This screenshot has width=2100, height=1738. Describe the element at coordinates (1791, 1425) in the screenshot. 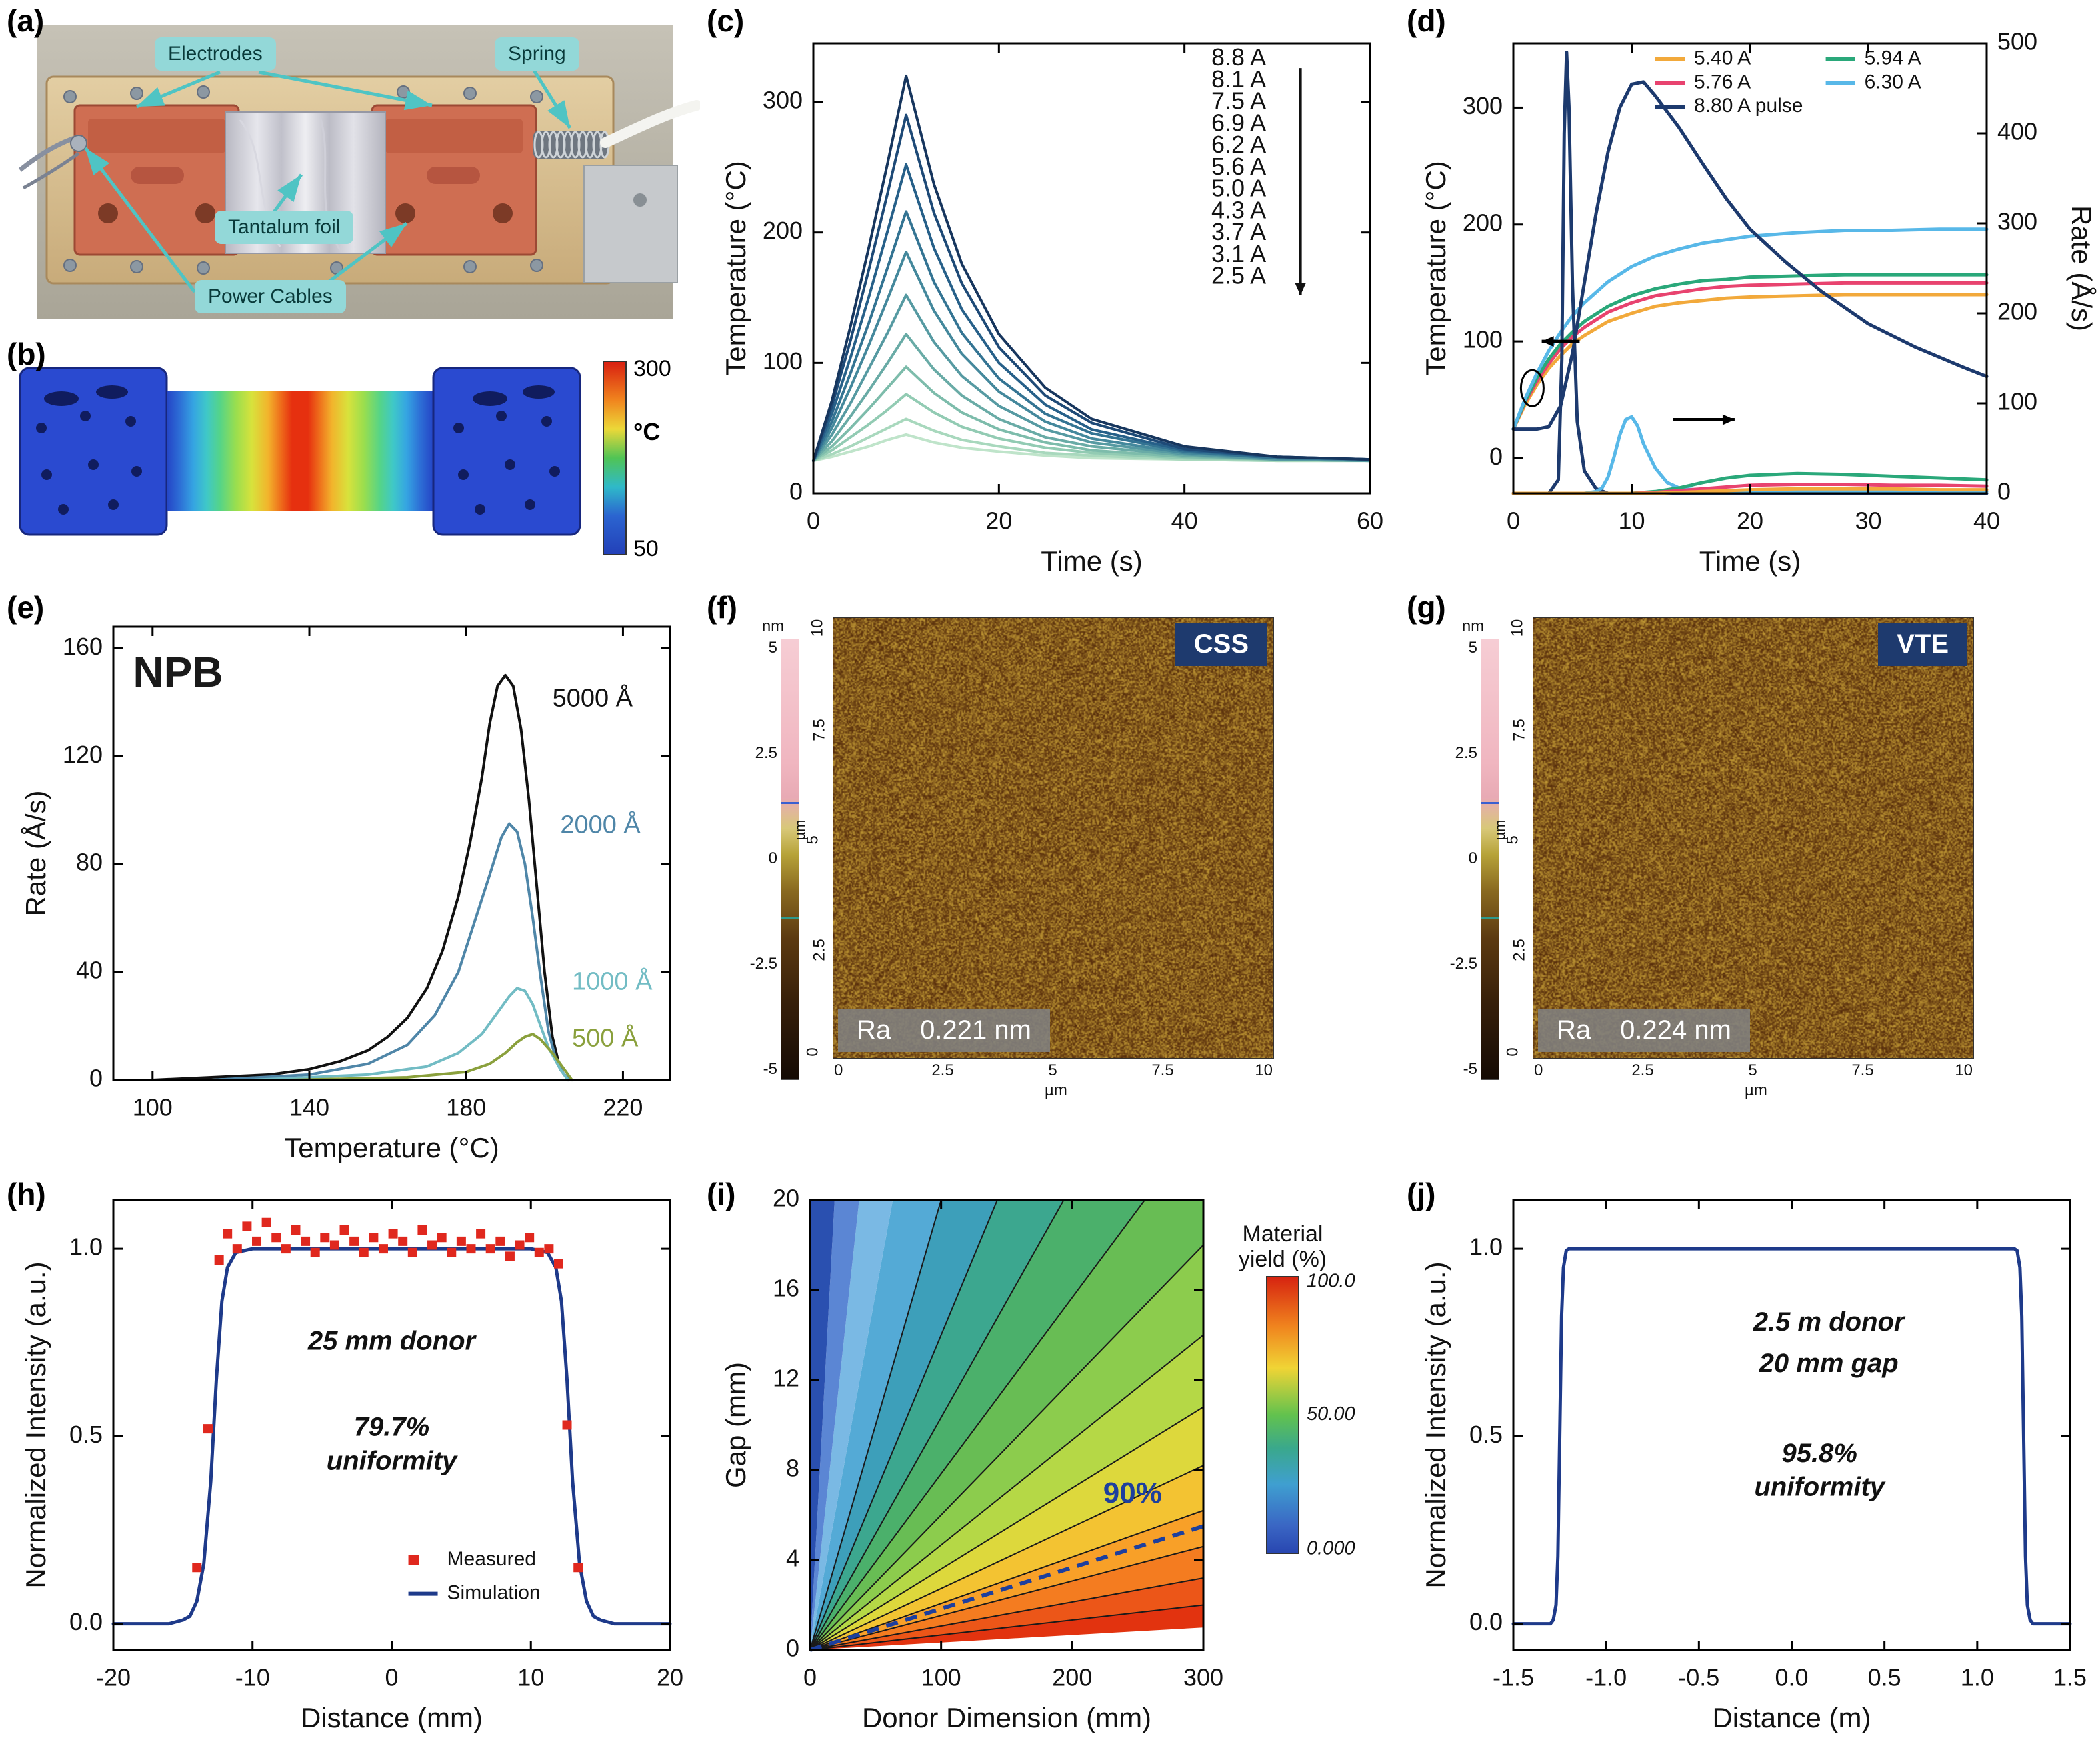

I see `plot-frame` at that location.